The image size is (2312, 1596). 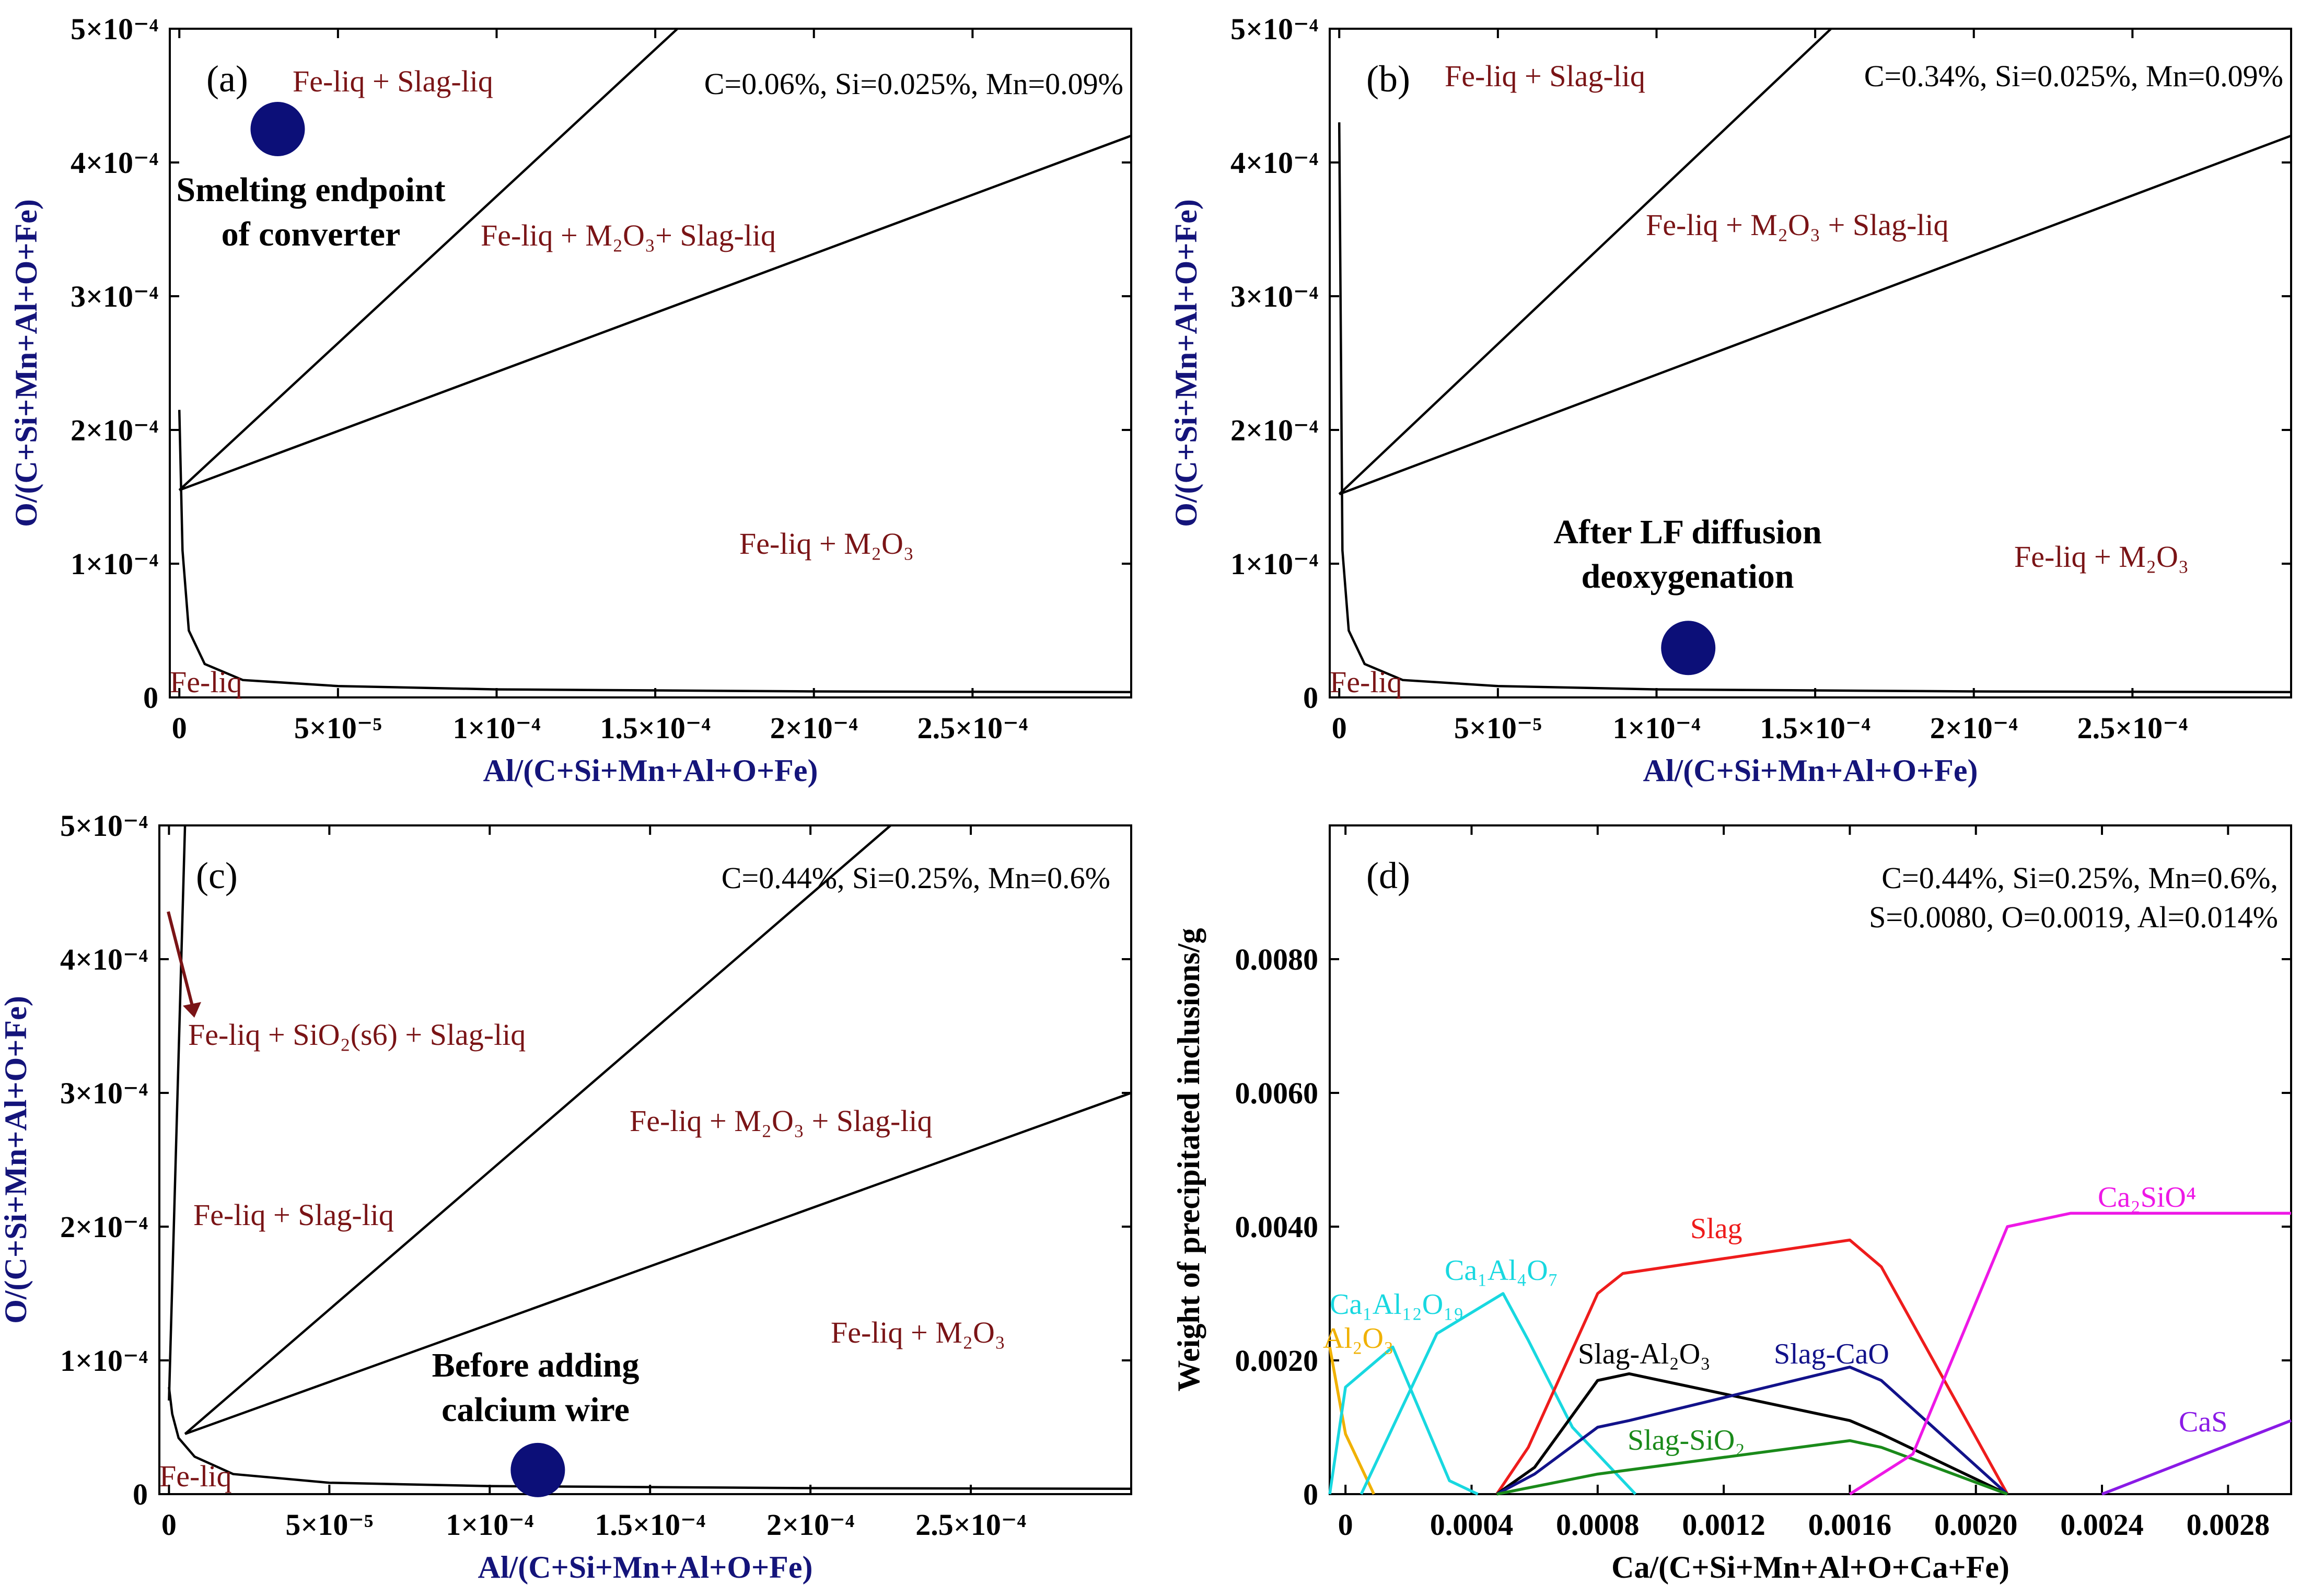 I want to click on y-axis-title: Weight of precipitated inclusions/g, so click(x=1189, y=1159).